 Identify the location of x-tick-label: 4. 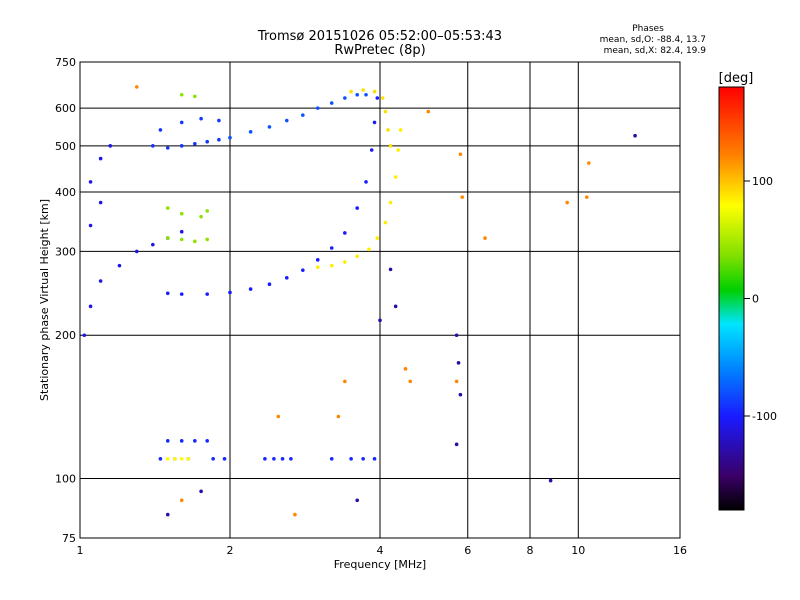
(380, 550).